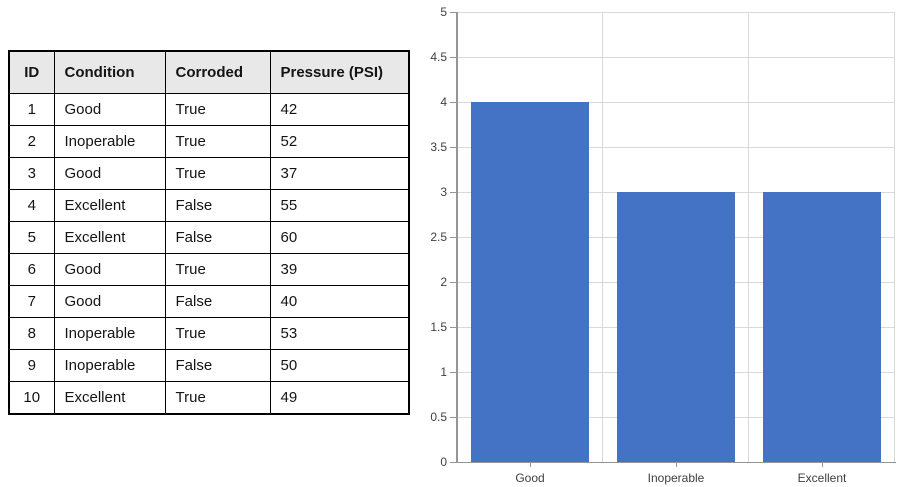  I want to click on table-cell: 52, so click(339, 141).